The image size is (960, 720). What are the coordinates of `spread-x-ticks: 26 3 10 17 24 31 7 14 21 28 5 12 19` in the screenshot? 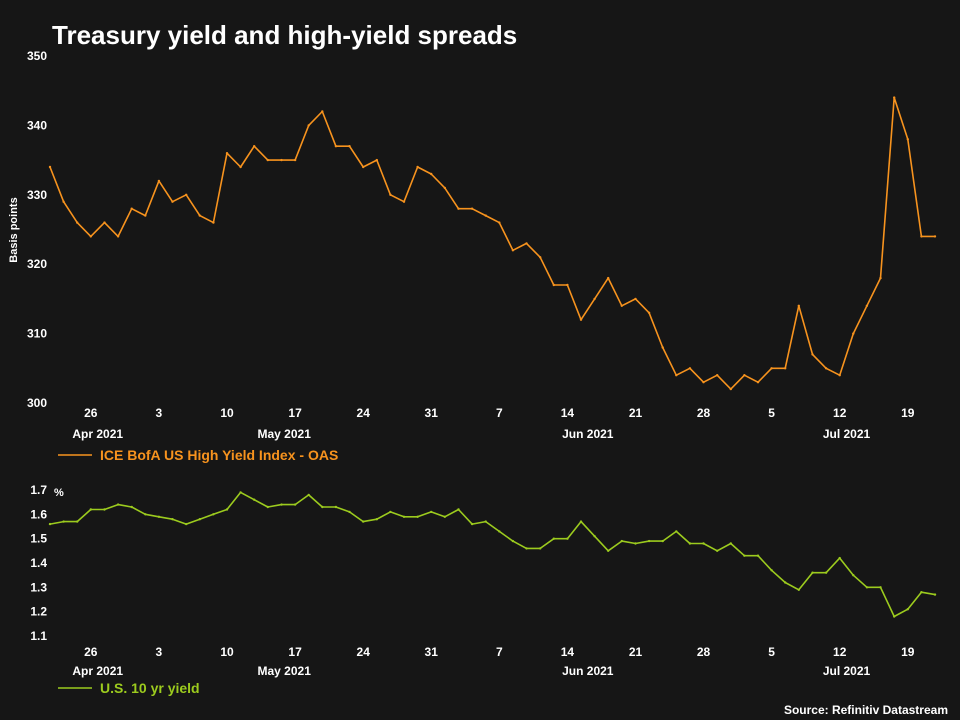 It's located at (499, 413).